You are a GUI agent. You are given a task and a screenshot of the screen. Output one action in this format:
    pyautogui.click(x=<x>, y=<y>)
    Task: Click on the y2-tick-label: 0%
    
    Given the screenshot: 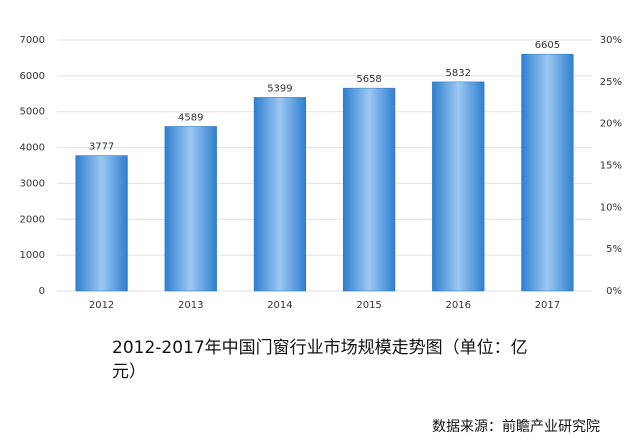 What is the action you would take?
    pyautogui.click(x=614, y=291)
    